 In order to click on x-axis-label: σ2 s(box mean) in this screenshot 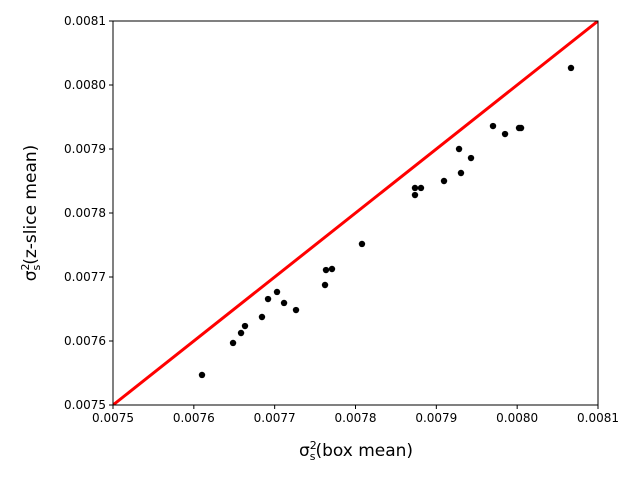, I will do `click(356, 451)`.